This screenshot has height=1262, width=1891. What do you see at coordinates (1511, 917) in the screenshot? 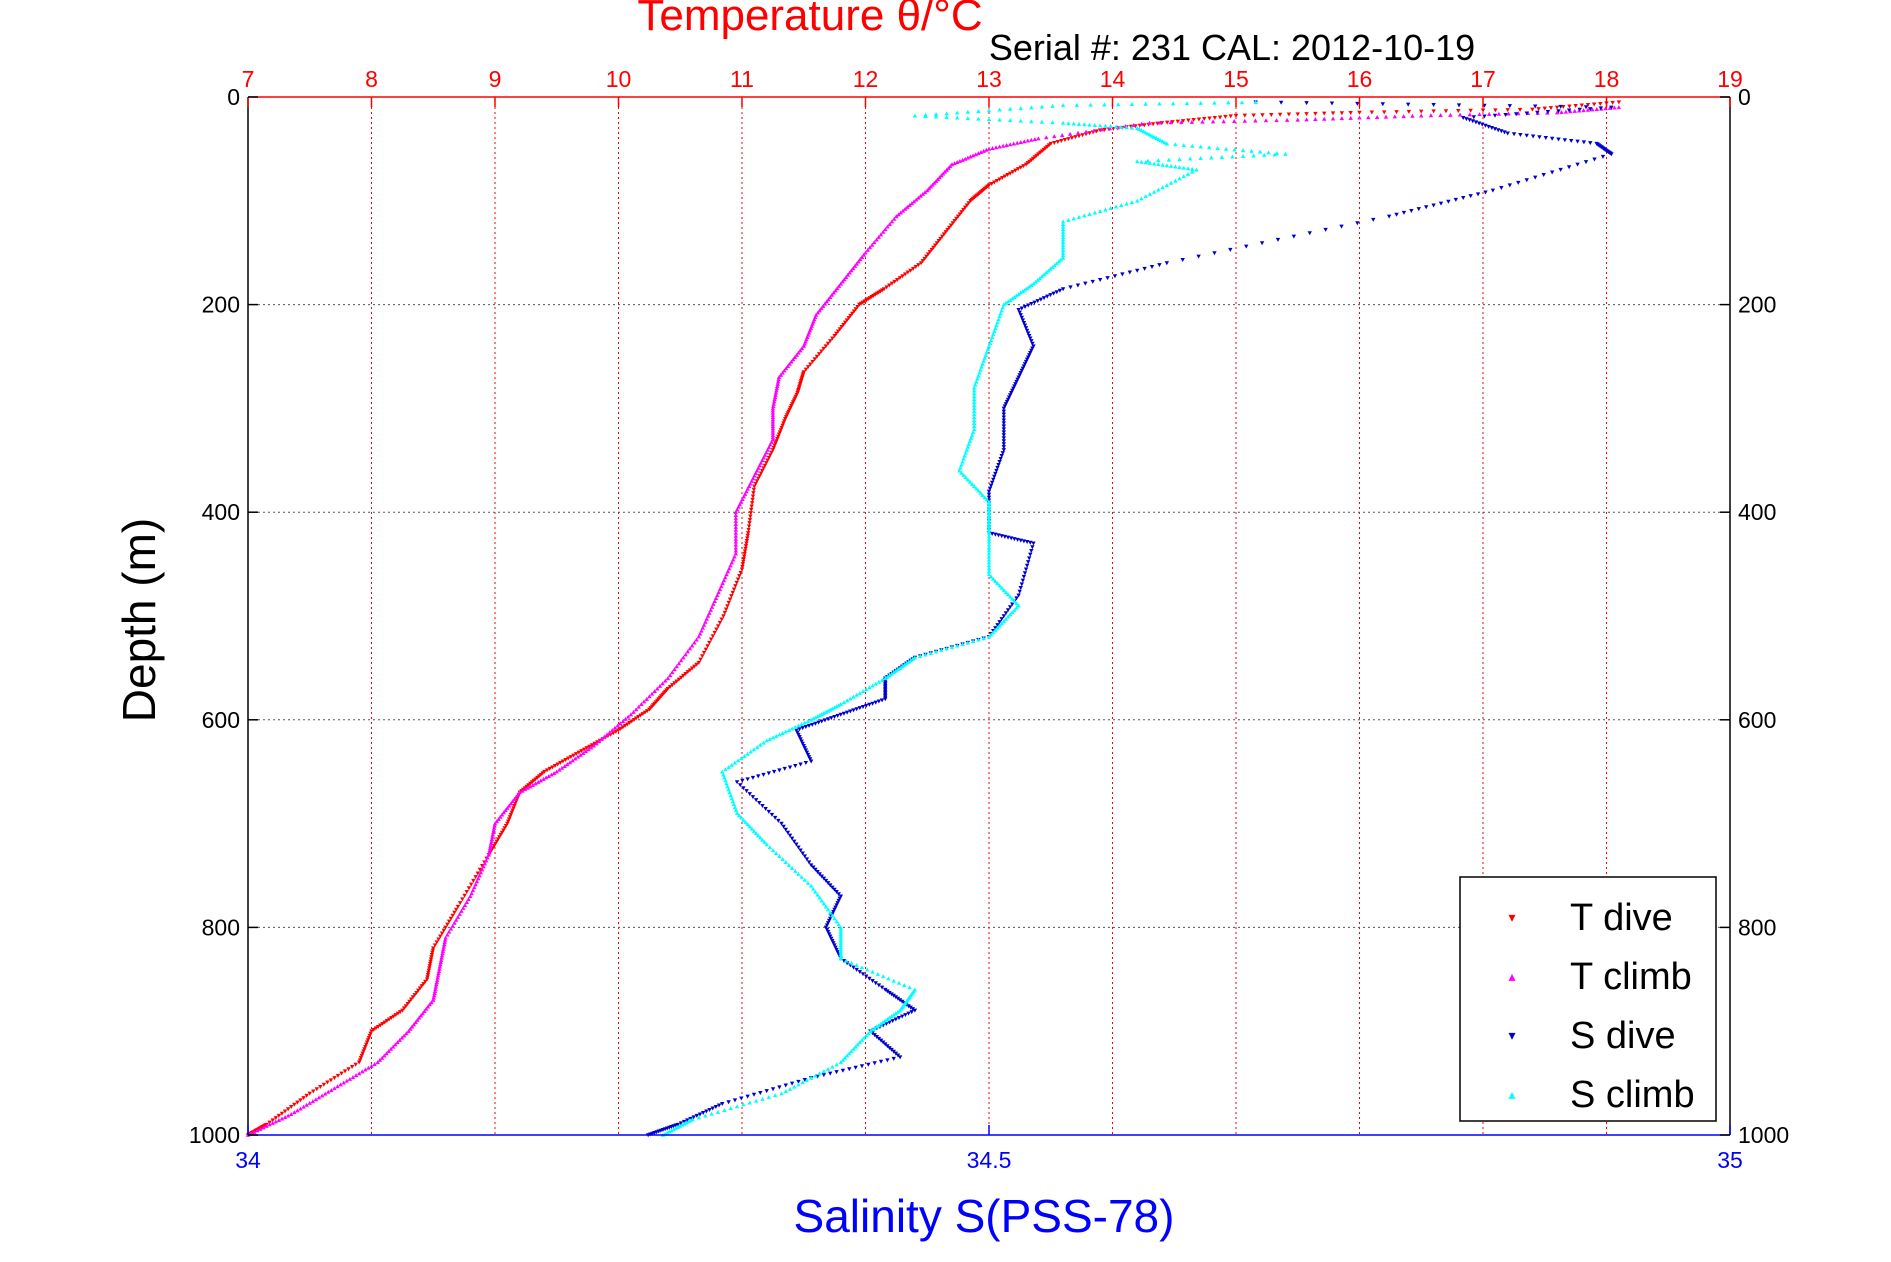
I see `legend-marker: ▾` at bounding box center [1511, 917].